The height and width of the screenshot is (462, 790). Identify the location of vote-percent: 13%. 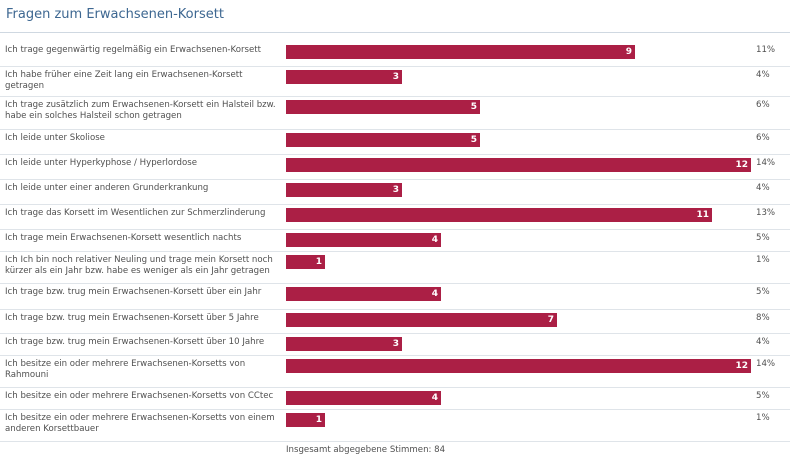
(766, 213).